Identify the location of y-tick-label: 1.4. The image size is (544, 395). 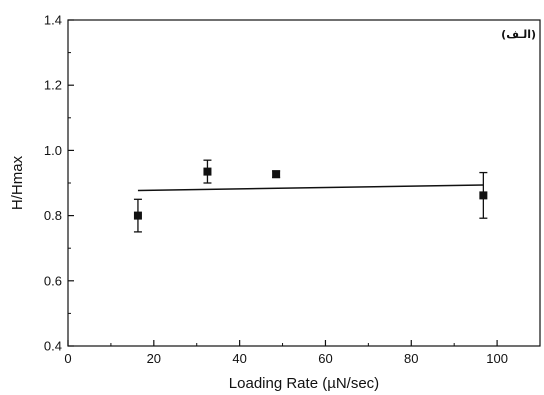
(53, 20).